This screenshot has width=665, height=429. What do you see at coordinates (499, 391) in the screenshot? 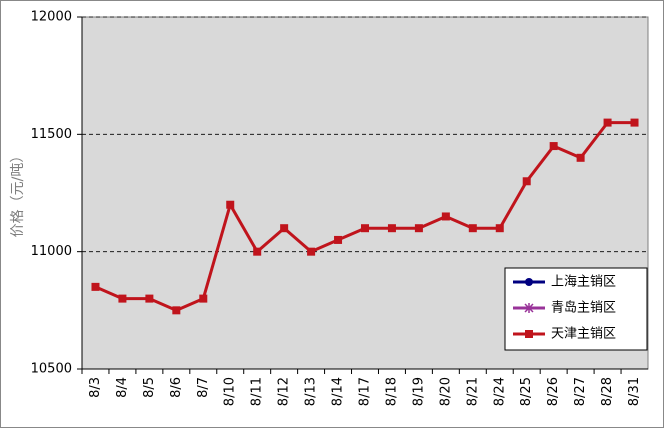
I see `x-tick-label: 8/24` at bounding box center [499, 391].